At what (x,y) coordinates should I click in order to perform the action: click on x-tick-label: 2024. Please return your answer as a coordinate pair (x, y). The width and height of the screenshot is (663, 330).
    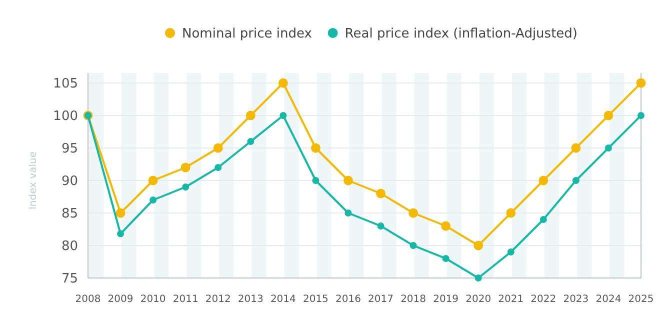
    Looking at the image, I should click on (609, 299).